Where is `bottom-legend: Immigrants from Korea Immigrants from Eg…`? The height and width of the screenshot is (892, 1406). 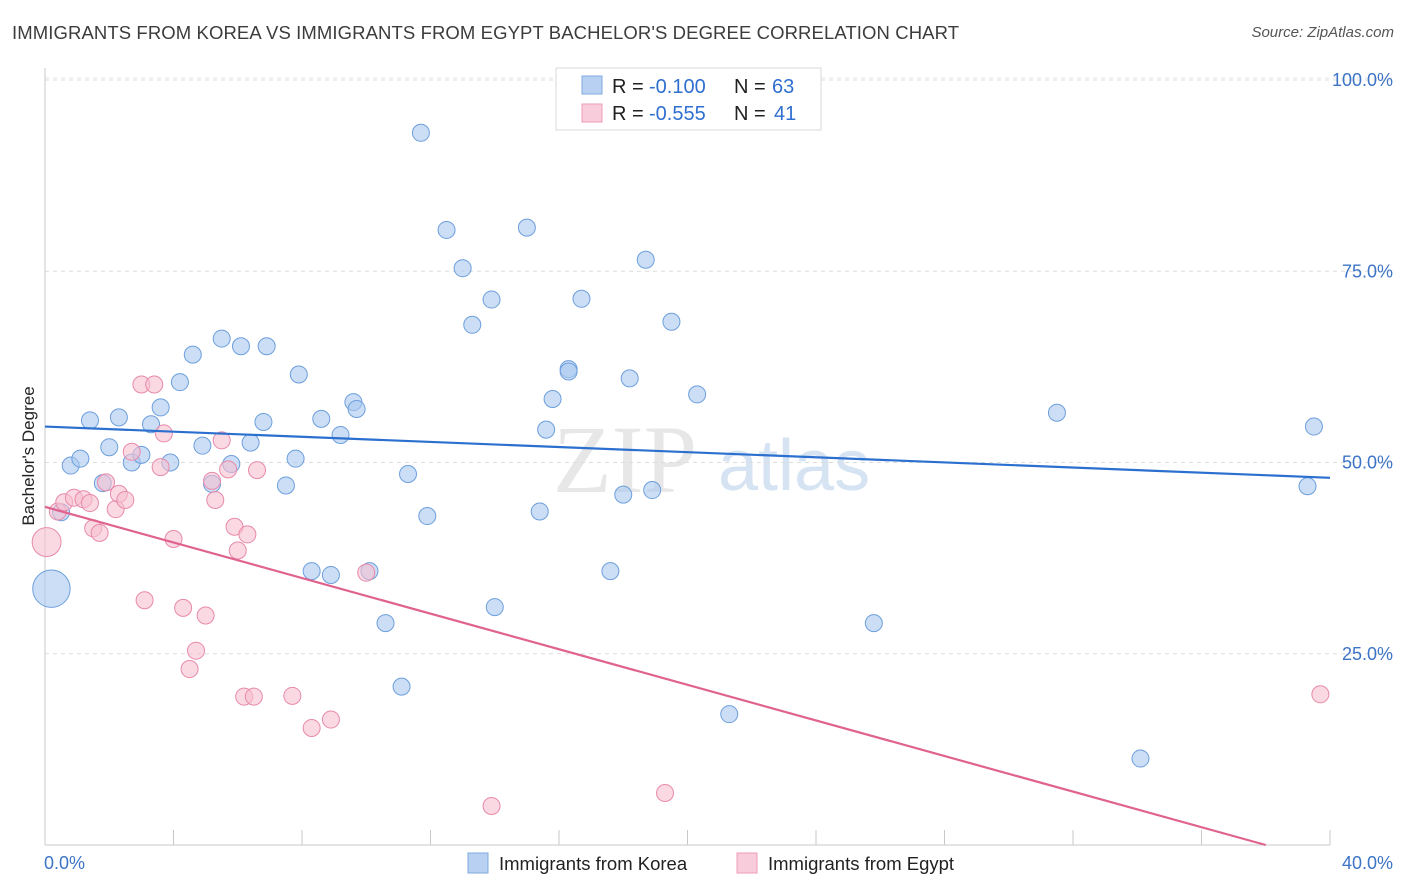
bottom-legend: Immigrants from Korea Immigrants from Eg… is located at coordinates (710, 863).